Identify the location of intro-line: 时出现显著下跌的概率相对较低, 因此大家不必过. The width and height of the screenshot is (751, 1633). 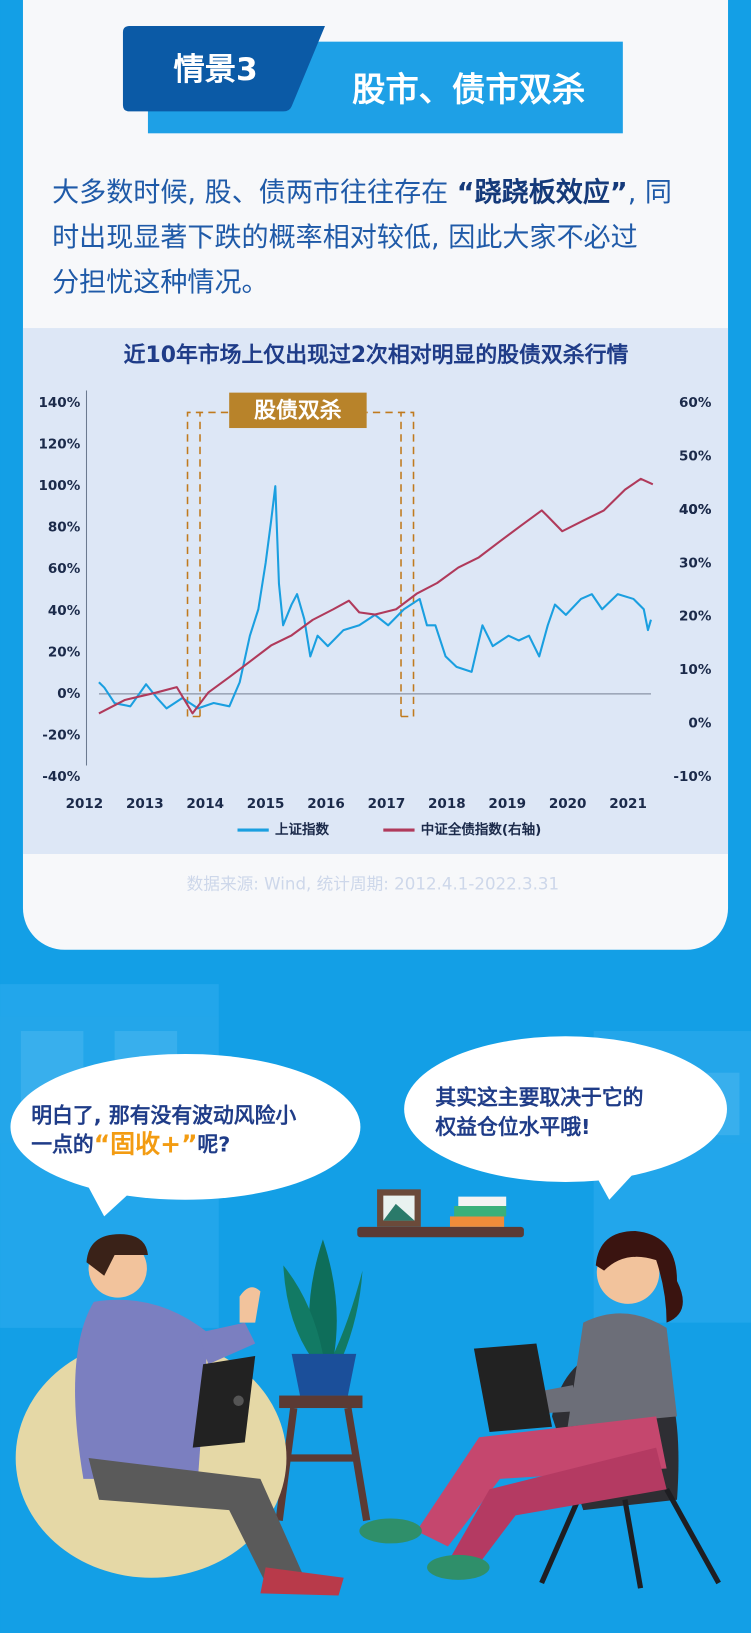
(345, 237).